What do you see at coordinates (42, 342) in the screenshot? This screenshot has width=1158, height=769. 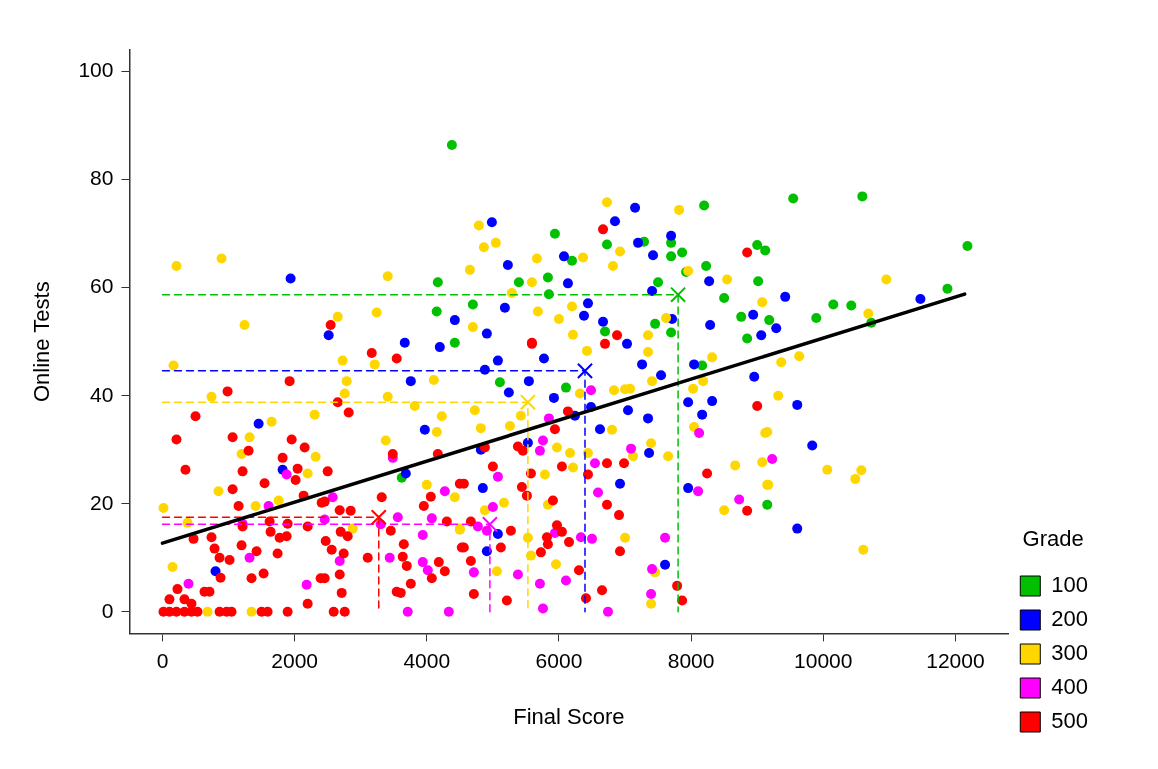 I see `y-axis-title: Online Tests` at bounding box center [42, 342].